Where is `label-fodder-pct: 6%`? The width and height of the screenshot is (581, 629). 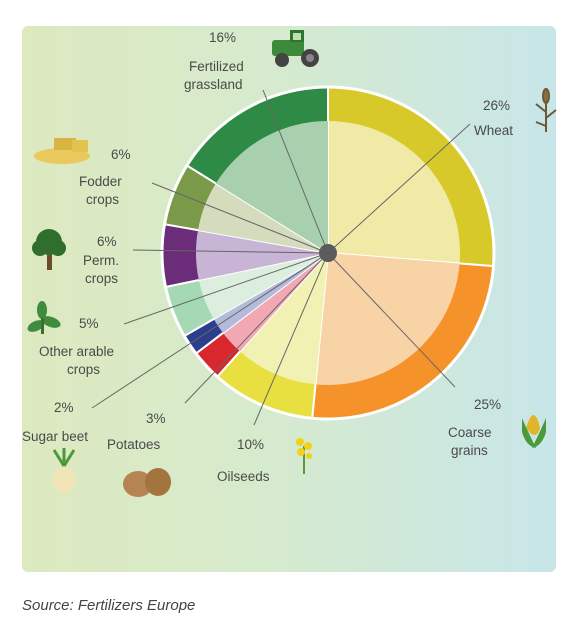
label-fodder-pct: 6% is located at coordinates (121, 154).